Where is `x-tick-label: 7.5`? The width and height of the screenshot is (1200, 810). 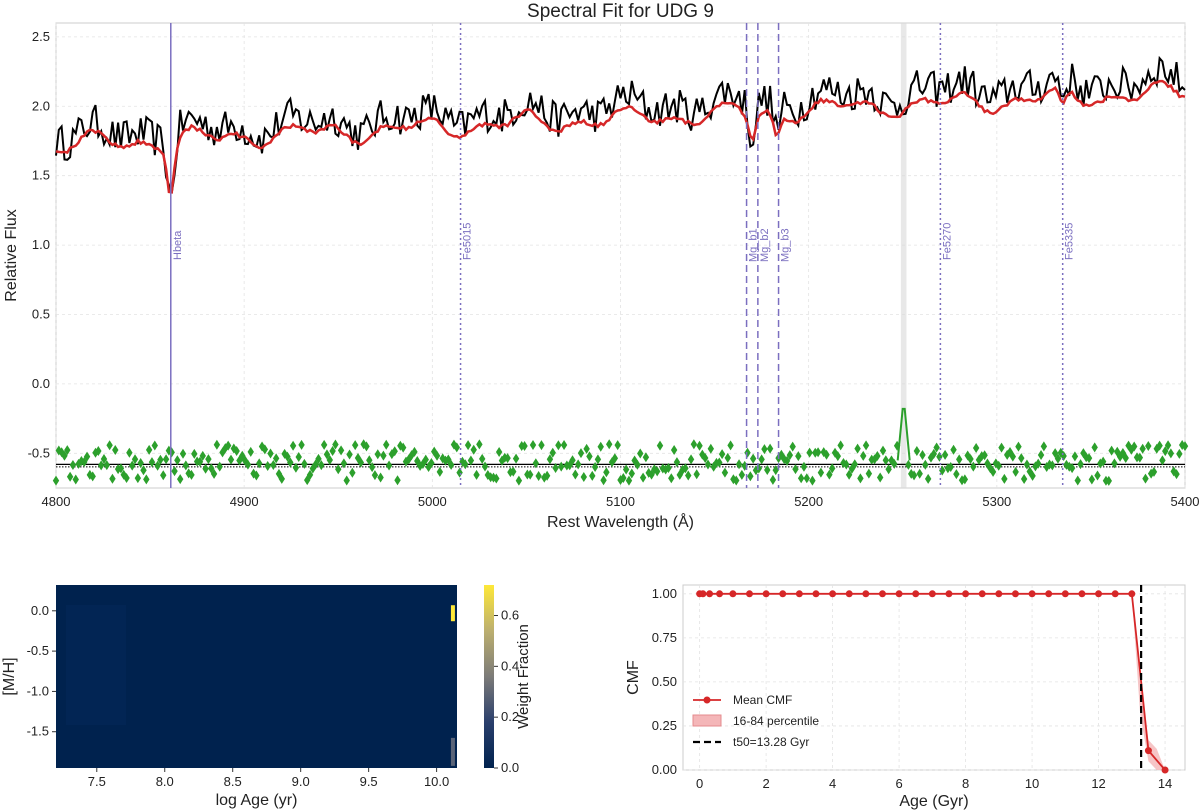 x-tick-label: 7.5 is located at coordinates (97, 781).